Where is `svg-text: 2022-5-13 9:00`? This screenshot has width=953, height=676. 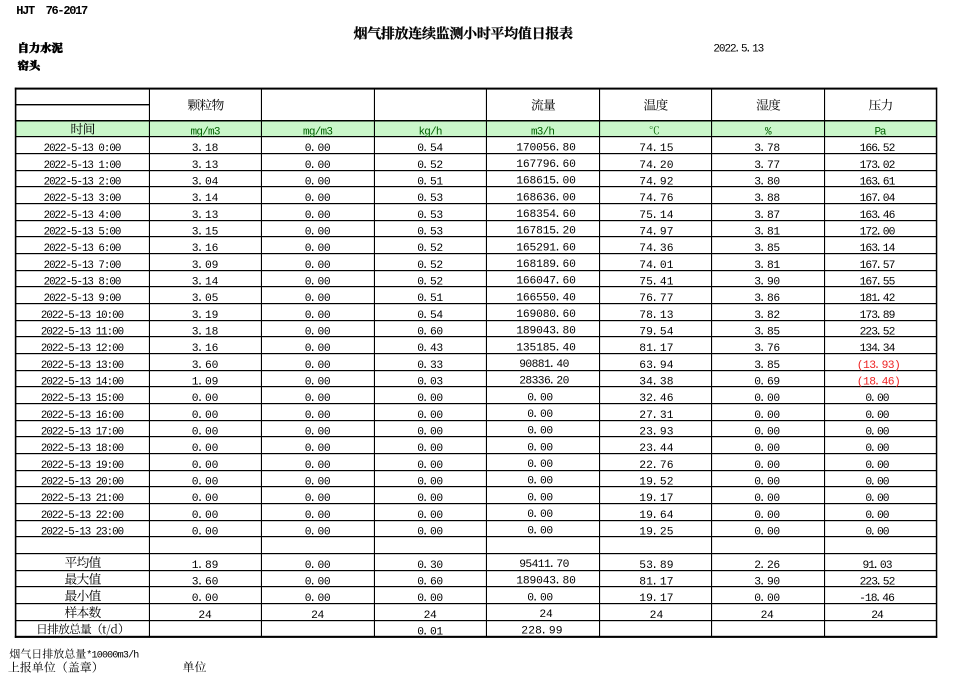 svg-text: 2022-5-13 9:00 is located at coordinates (83, 299).